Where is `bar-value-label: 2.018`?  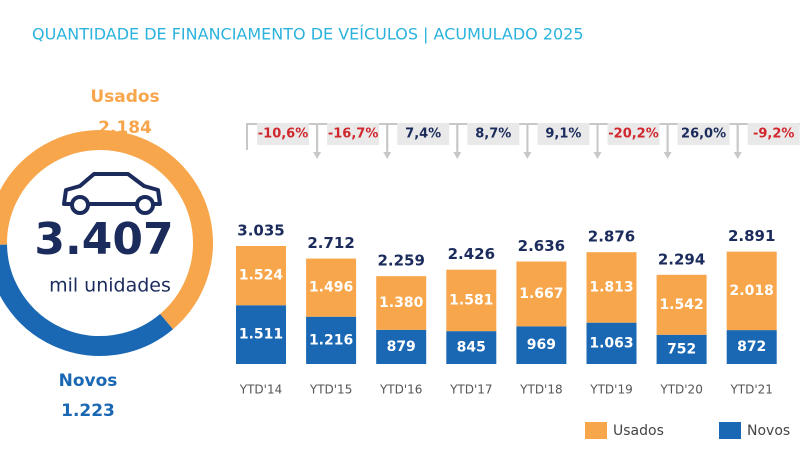
bar-value-label: 2.018 is located at coordinates (752, 291).